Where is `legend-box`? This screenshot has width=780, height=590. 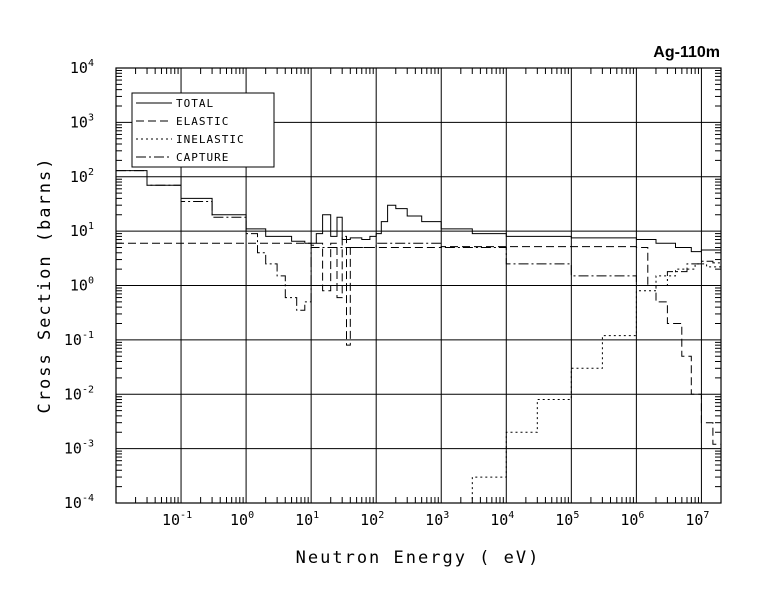
legend-box is located at coordinates (203, 130).